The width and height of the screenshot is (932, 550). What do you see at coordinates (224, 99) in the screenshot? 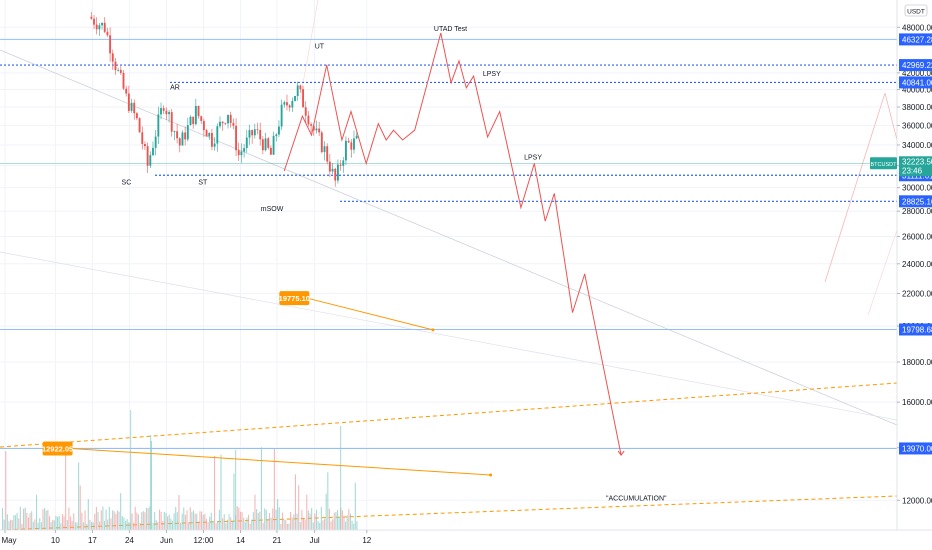
I see `candles` at bounding box center [224, 99].